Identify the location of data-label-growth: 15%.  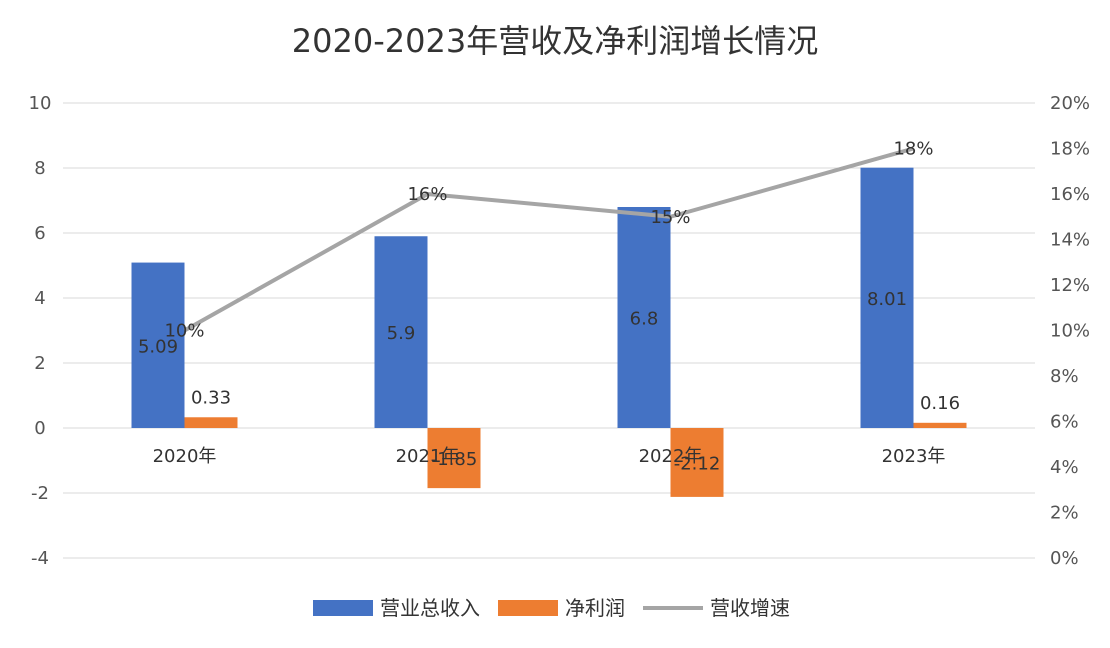
(670, 217).